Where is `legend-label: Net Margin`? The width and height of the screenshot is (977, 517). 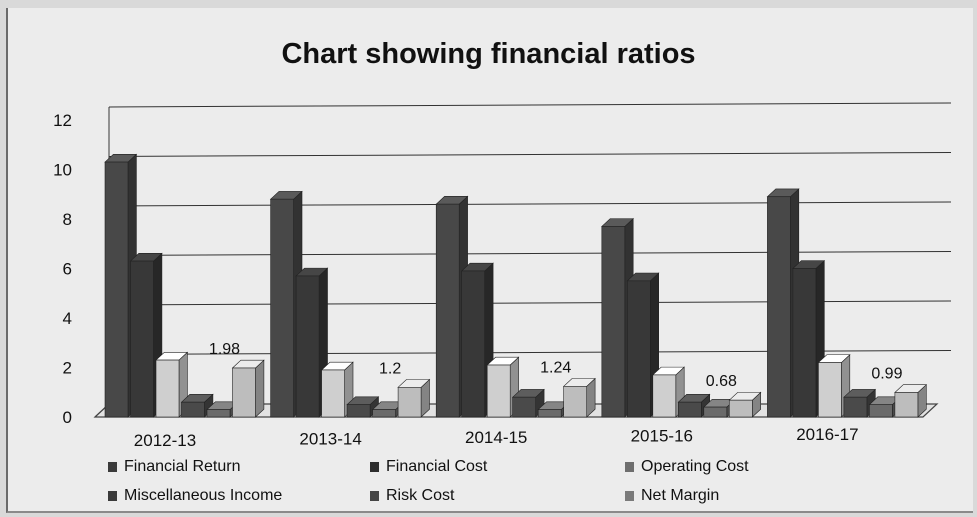 legend-label: Net Margin is located at coordinates (680, 495).